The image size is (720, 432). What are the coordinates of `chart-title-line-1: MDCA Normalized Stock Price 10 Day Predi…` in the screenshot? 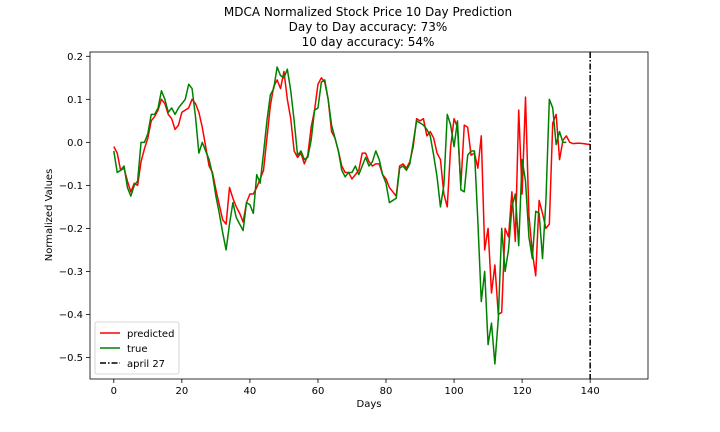 It's located at (368, 12).